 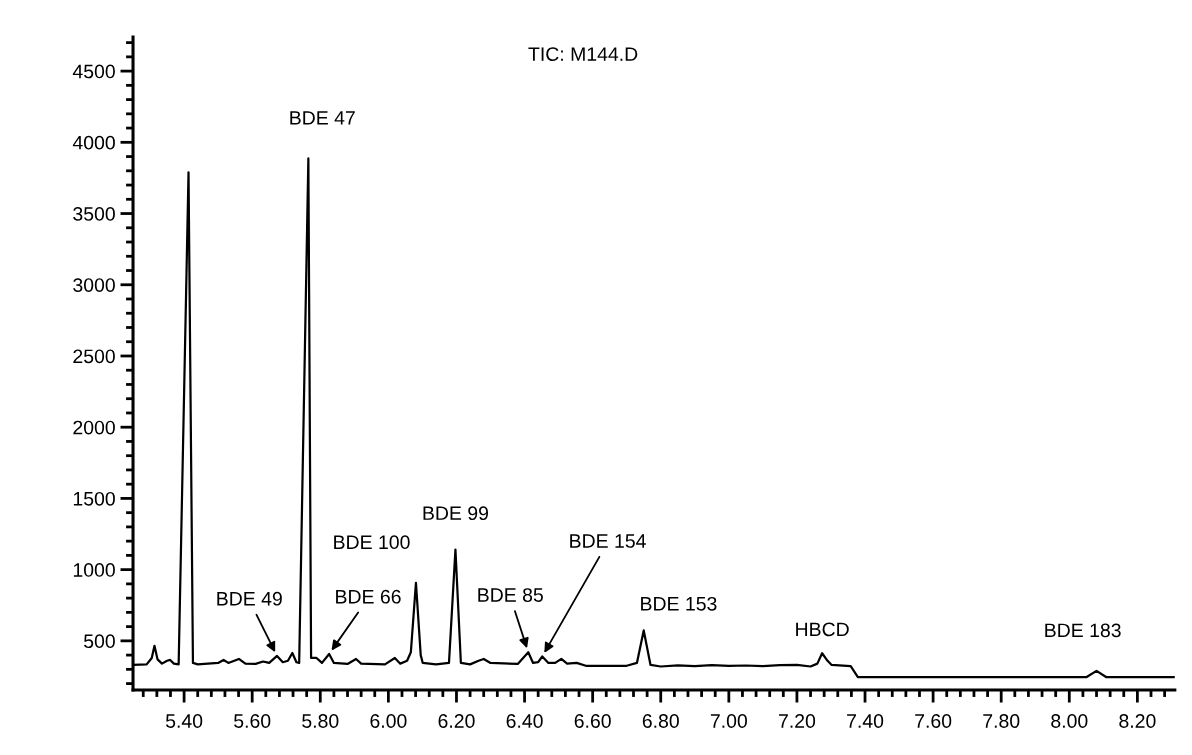 What do you see at coordinates (728, 721) in the screenshot?
I see `x-tick-label: 7.00` at bounding box center [728, 721].